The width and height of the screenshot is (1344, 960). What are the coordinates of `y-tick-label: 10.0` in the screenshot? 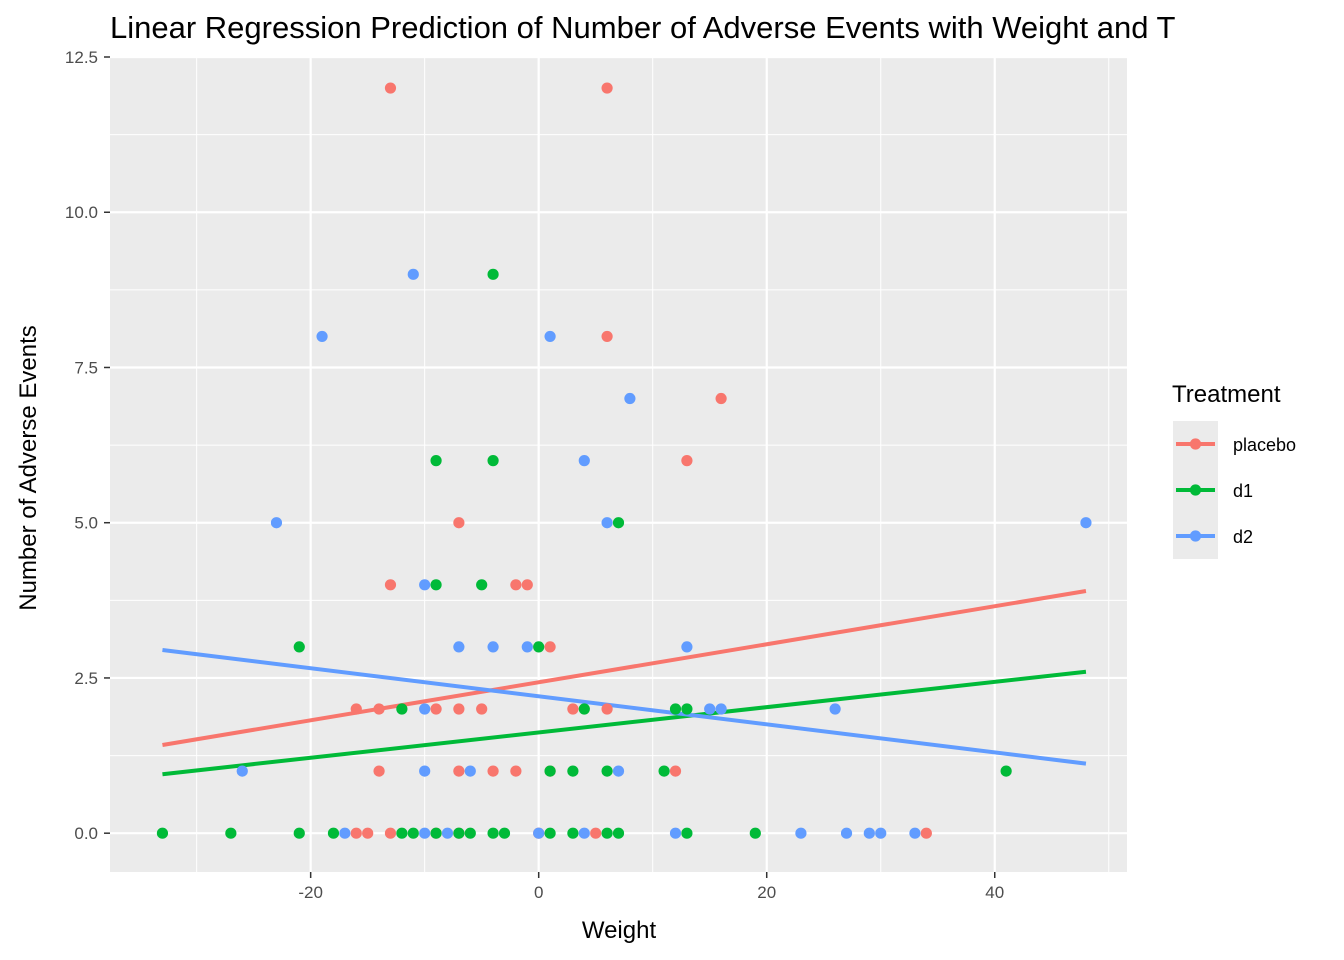 It's located at (81, 212).